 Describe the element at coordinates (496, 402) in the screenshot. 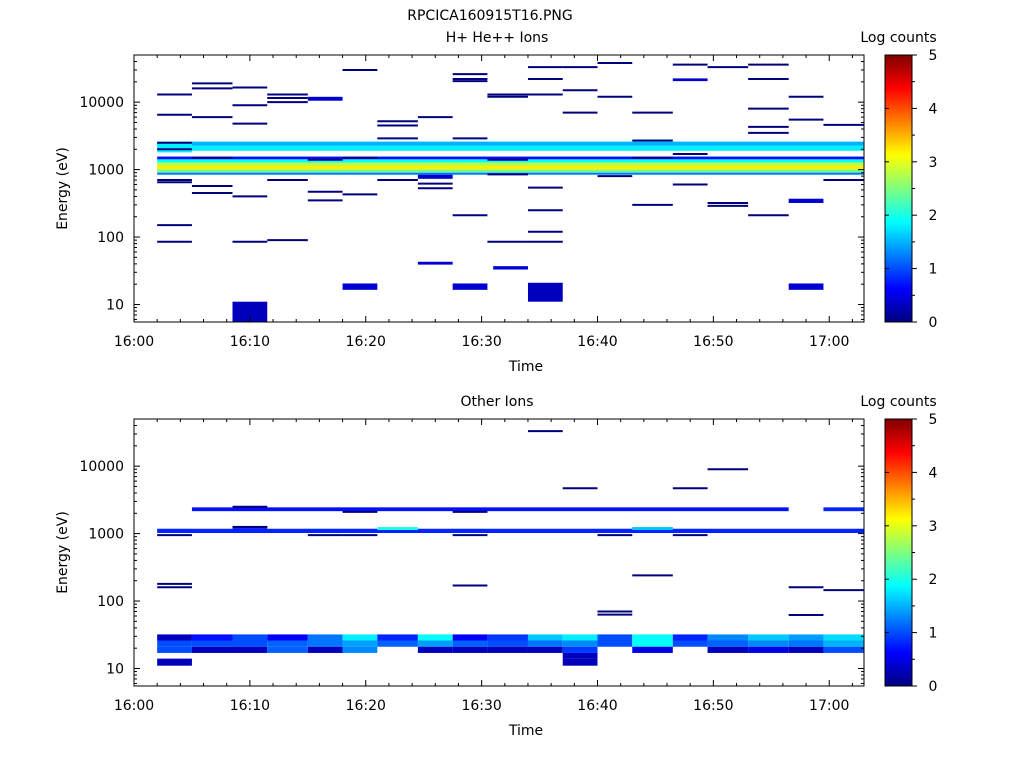

I see `panel-title: Other Ions` at that location.